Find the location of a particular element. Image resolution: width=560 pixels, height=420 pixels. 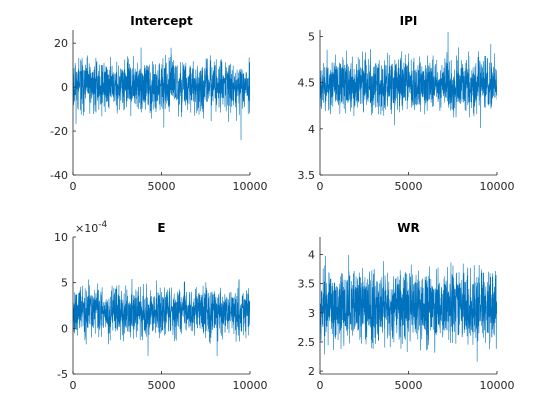

y-tick-label: -5 is located at coordinates (62, 374).